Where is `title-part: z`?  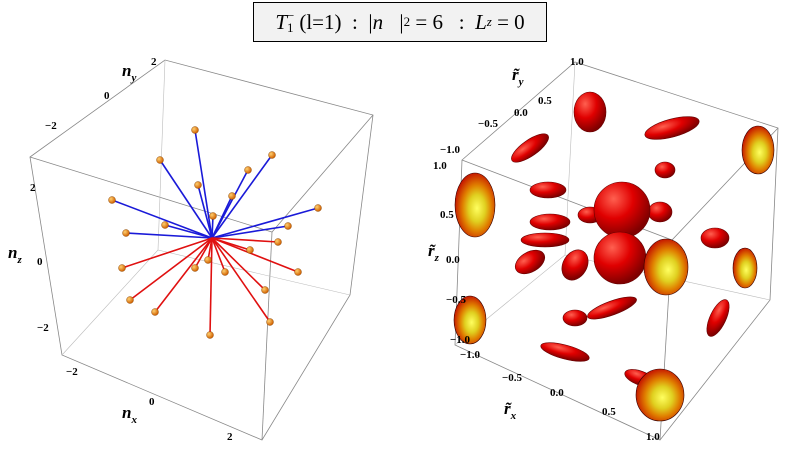
title-part: z is located at coordinates (489, 21).